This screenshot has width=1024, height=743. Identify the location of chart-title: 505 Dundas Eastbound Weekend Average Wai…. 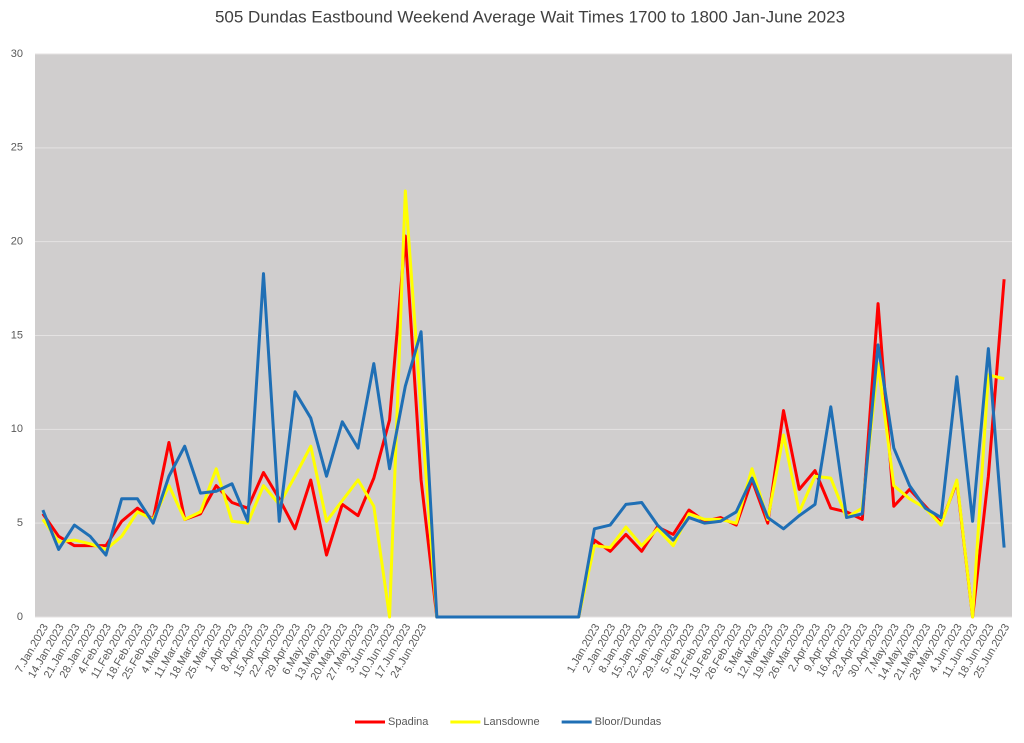
(530, 16).